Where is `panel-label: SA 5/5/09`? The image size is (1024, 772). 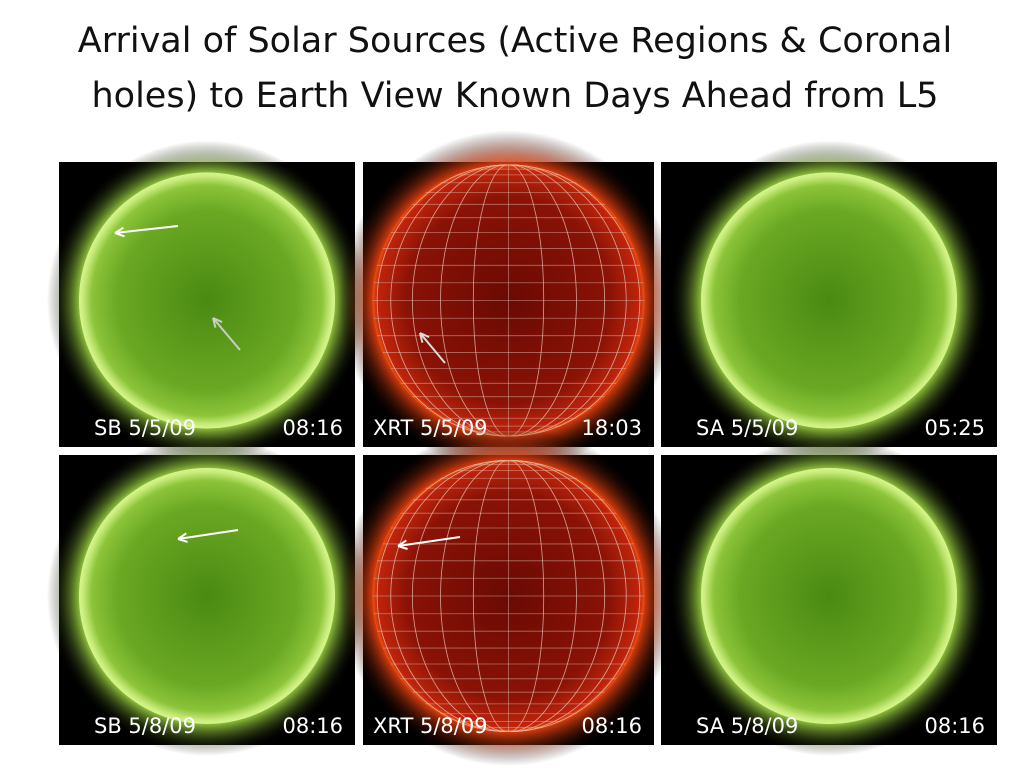 panel-label: SA 5/5/09 is located at coordinates (747, 428).